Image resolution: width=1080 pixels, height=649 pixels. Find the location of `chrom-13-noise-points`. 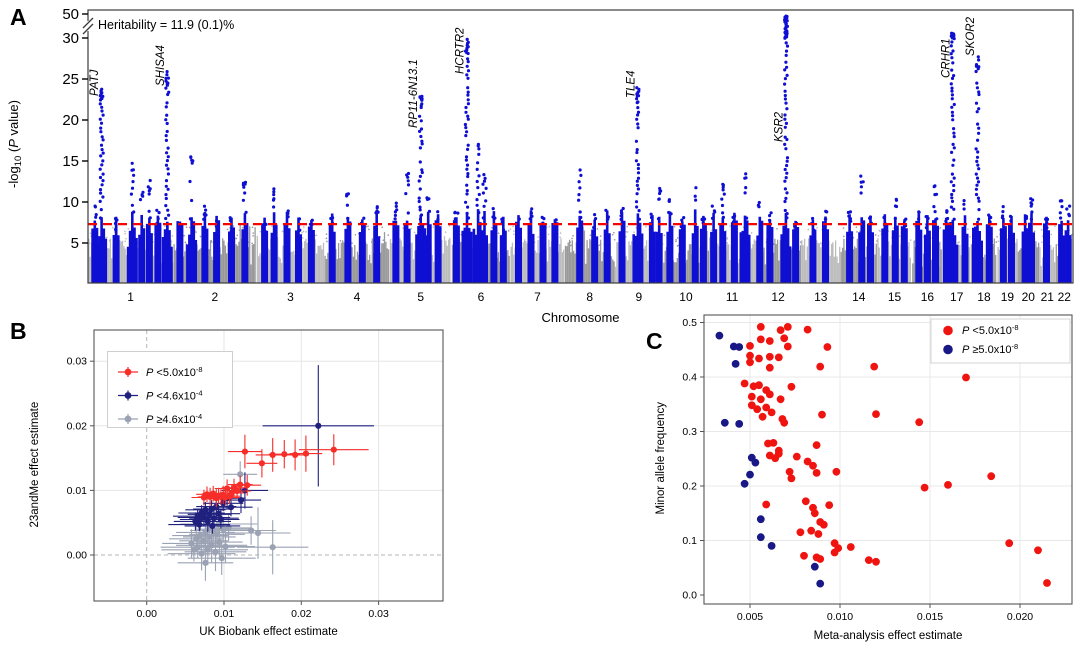

chrom-13-noise-points is located at coordinates (821, 255).